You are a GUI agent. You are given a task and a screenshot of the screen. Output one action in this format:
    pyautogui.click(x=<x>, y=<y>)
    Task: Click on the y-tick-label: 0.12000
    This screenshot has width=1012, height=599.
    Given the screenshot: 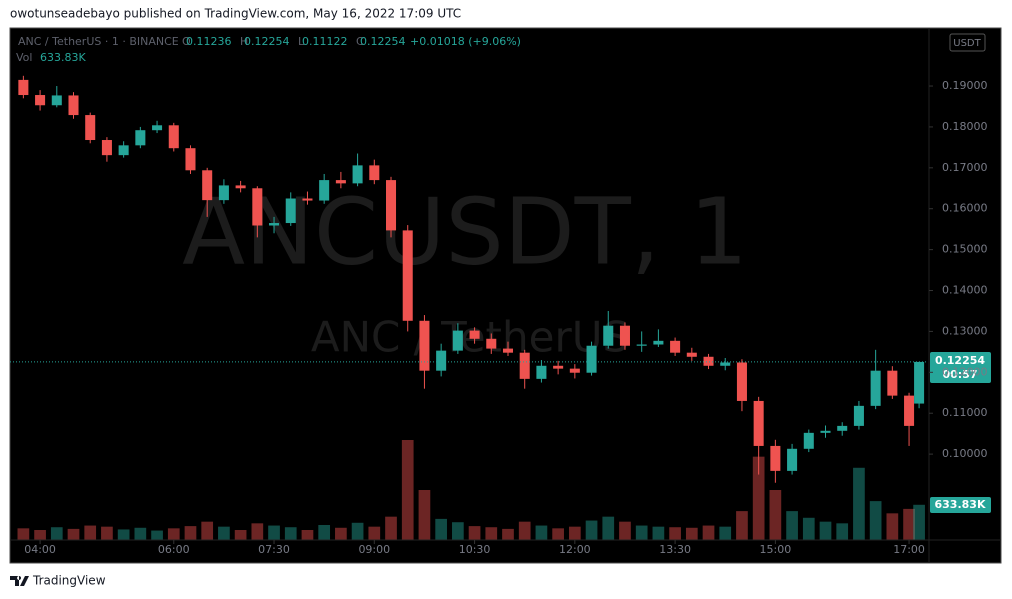 What is the action you would take?
    pyautogui.click(x=965, y=371)
    